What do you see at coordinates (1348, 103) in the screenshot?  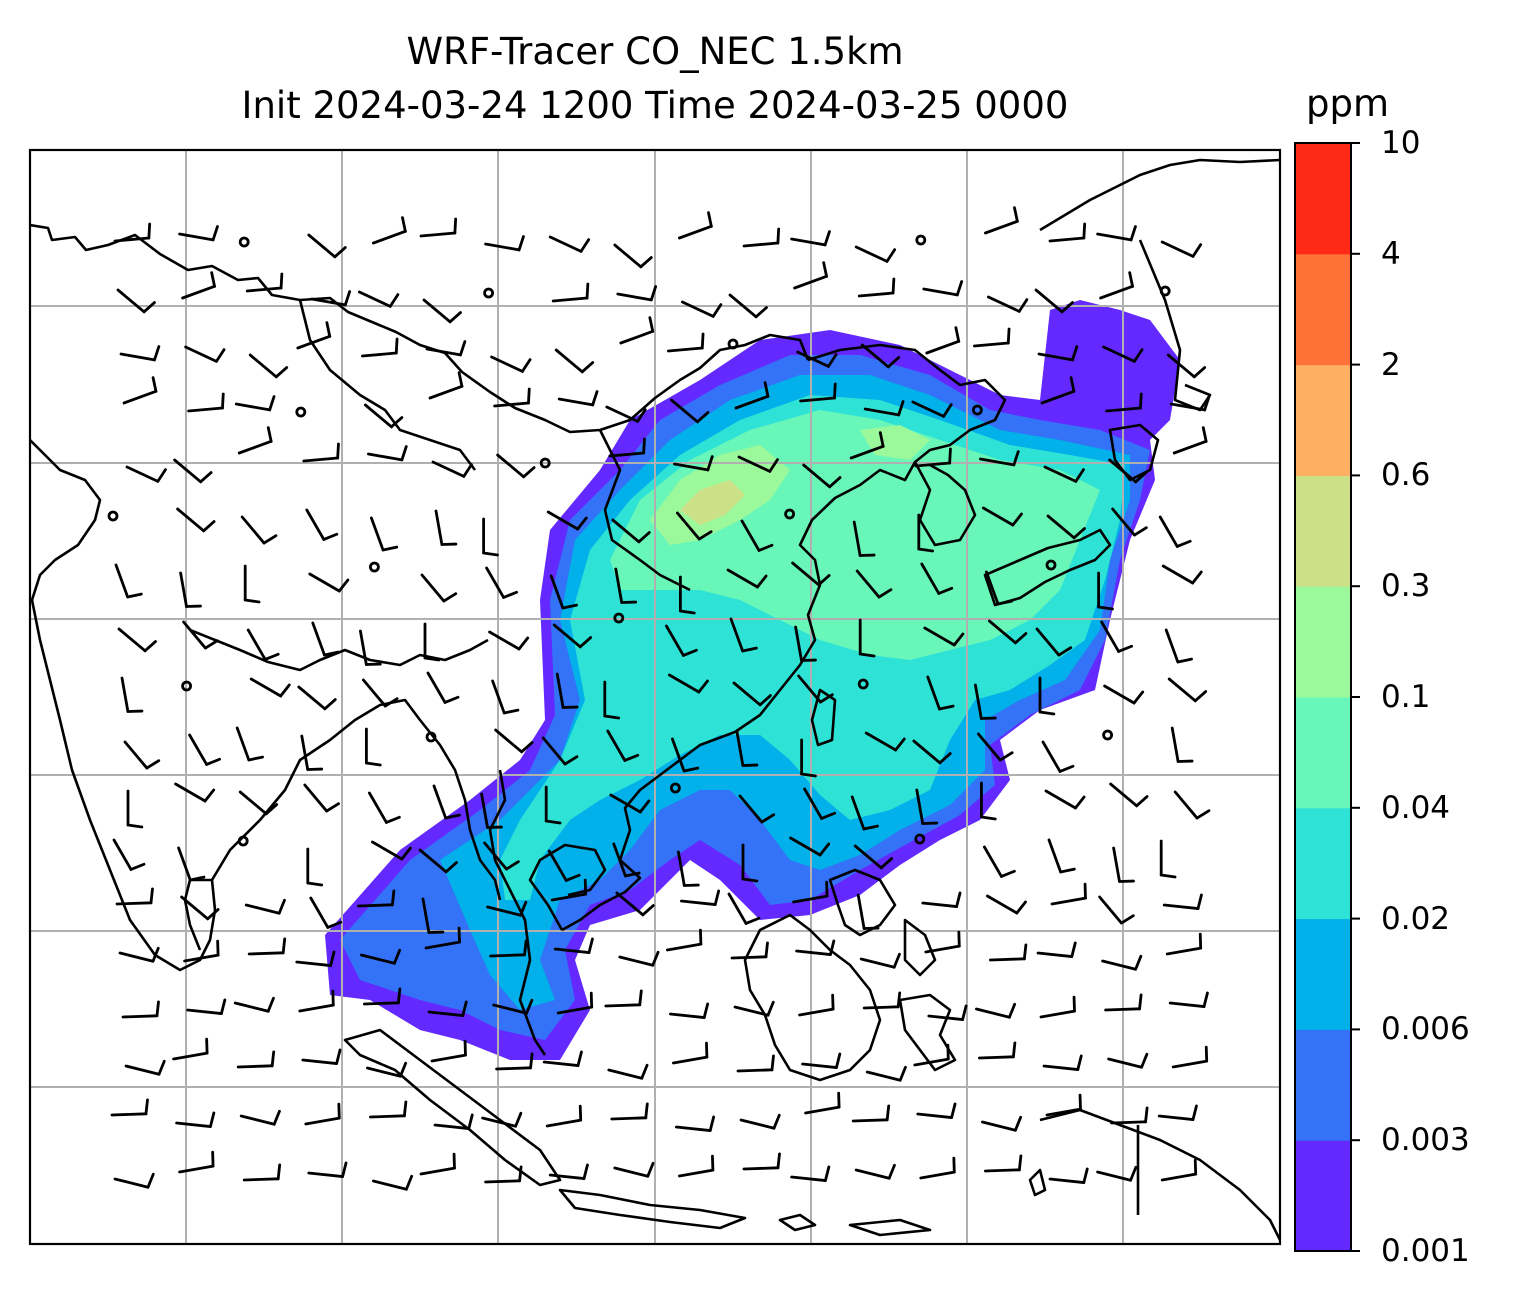 I see `colorbar-unit-label: ppm` at bounding box center [1348, 103].